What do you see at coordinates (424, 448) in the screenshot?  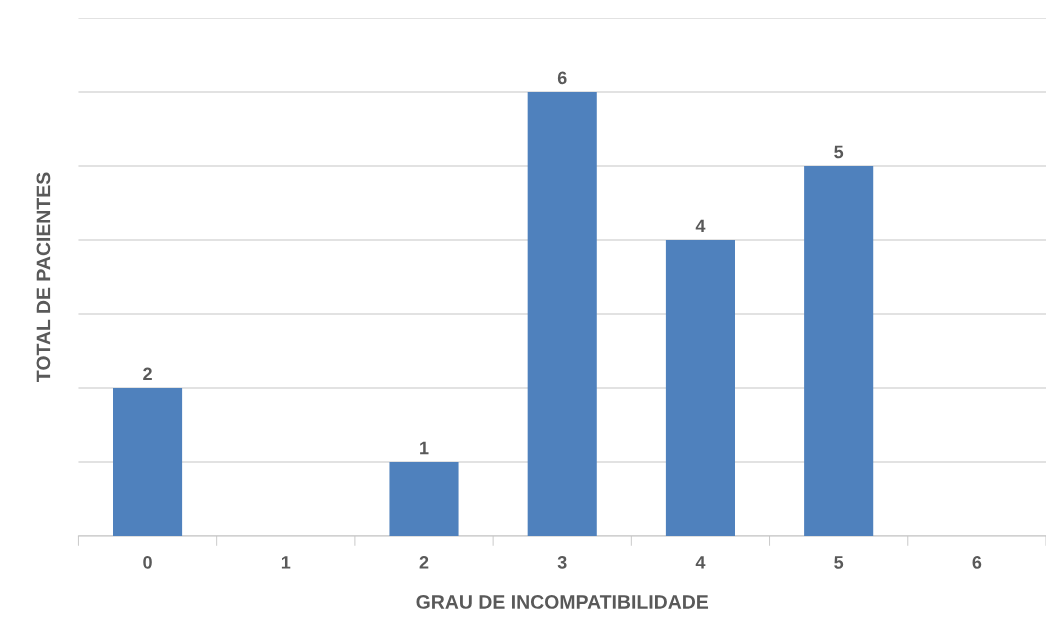 I see `data-label: 1` at bounding box center [424, 448].